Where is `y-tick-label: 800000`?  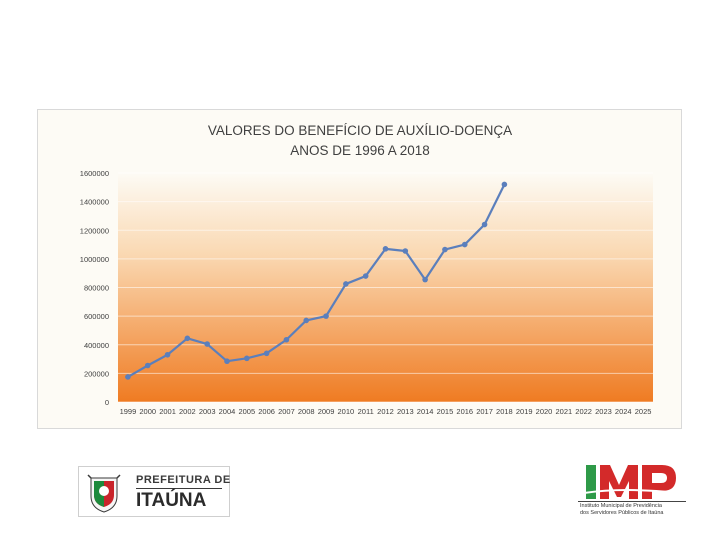
y-tick-label: 800000 is located at coordinates (96, 288).